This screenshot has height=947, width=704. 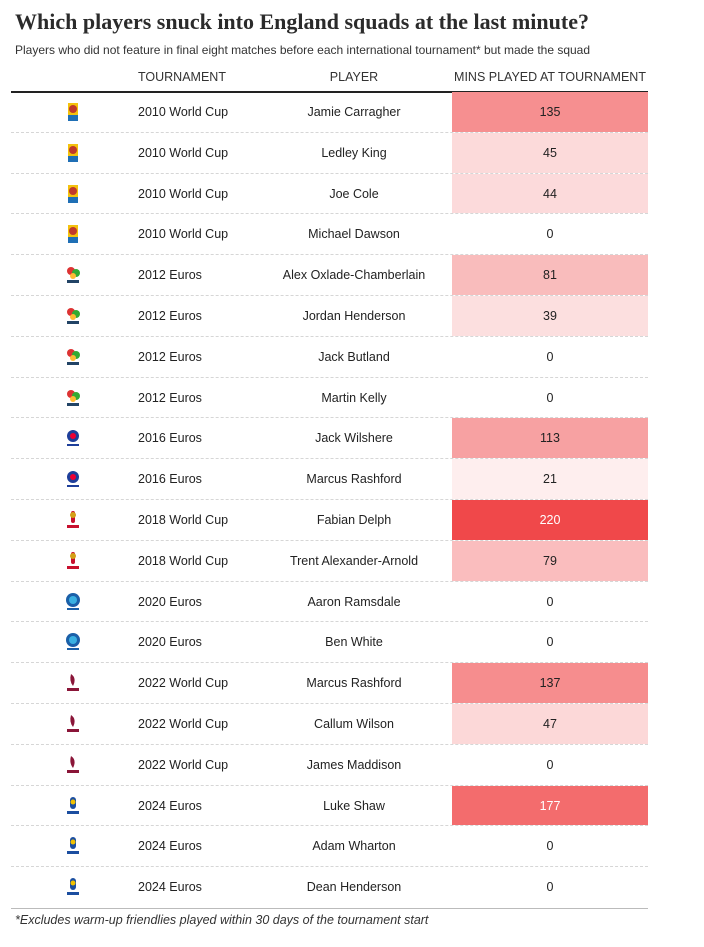 I want to click on table-row: 2010 World Cup Ledley King 45, so click(x=329, y=153).